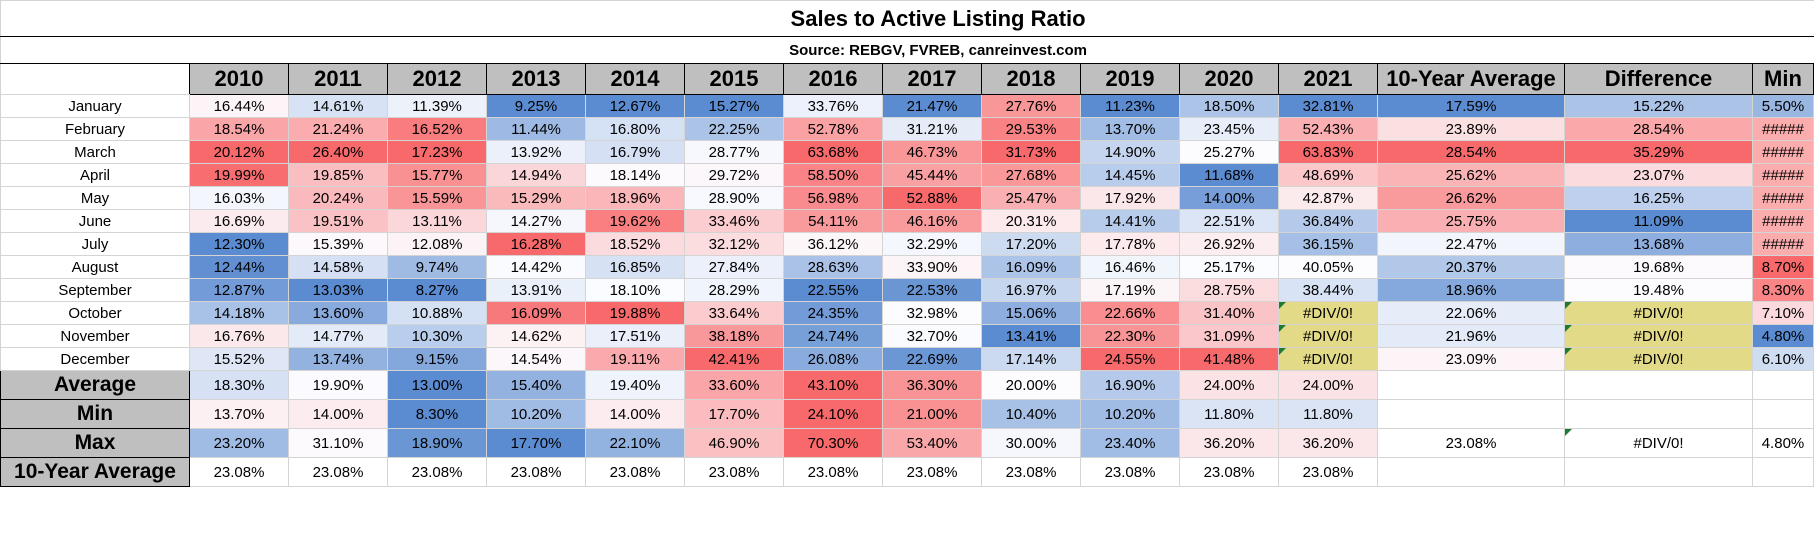  Describe the element at coordinates (1471, 221) in the screenshot. I see `ten-year-average-cell: 25.75%` at that location.